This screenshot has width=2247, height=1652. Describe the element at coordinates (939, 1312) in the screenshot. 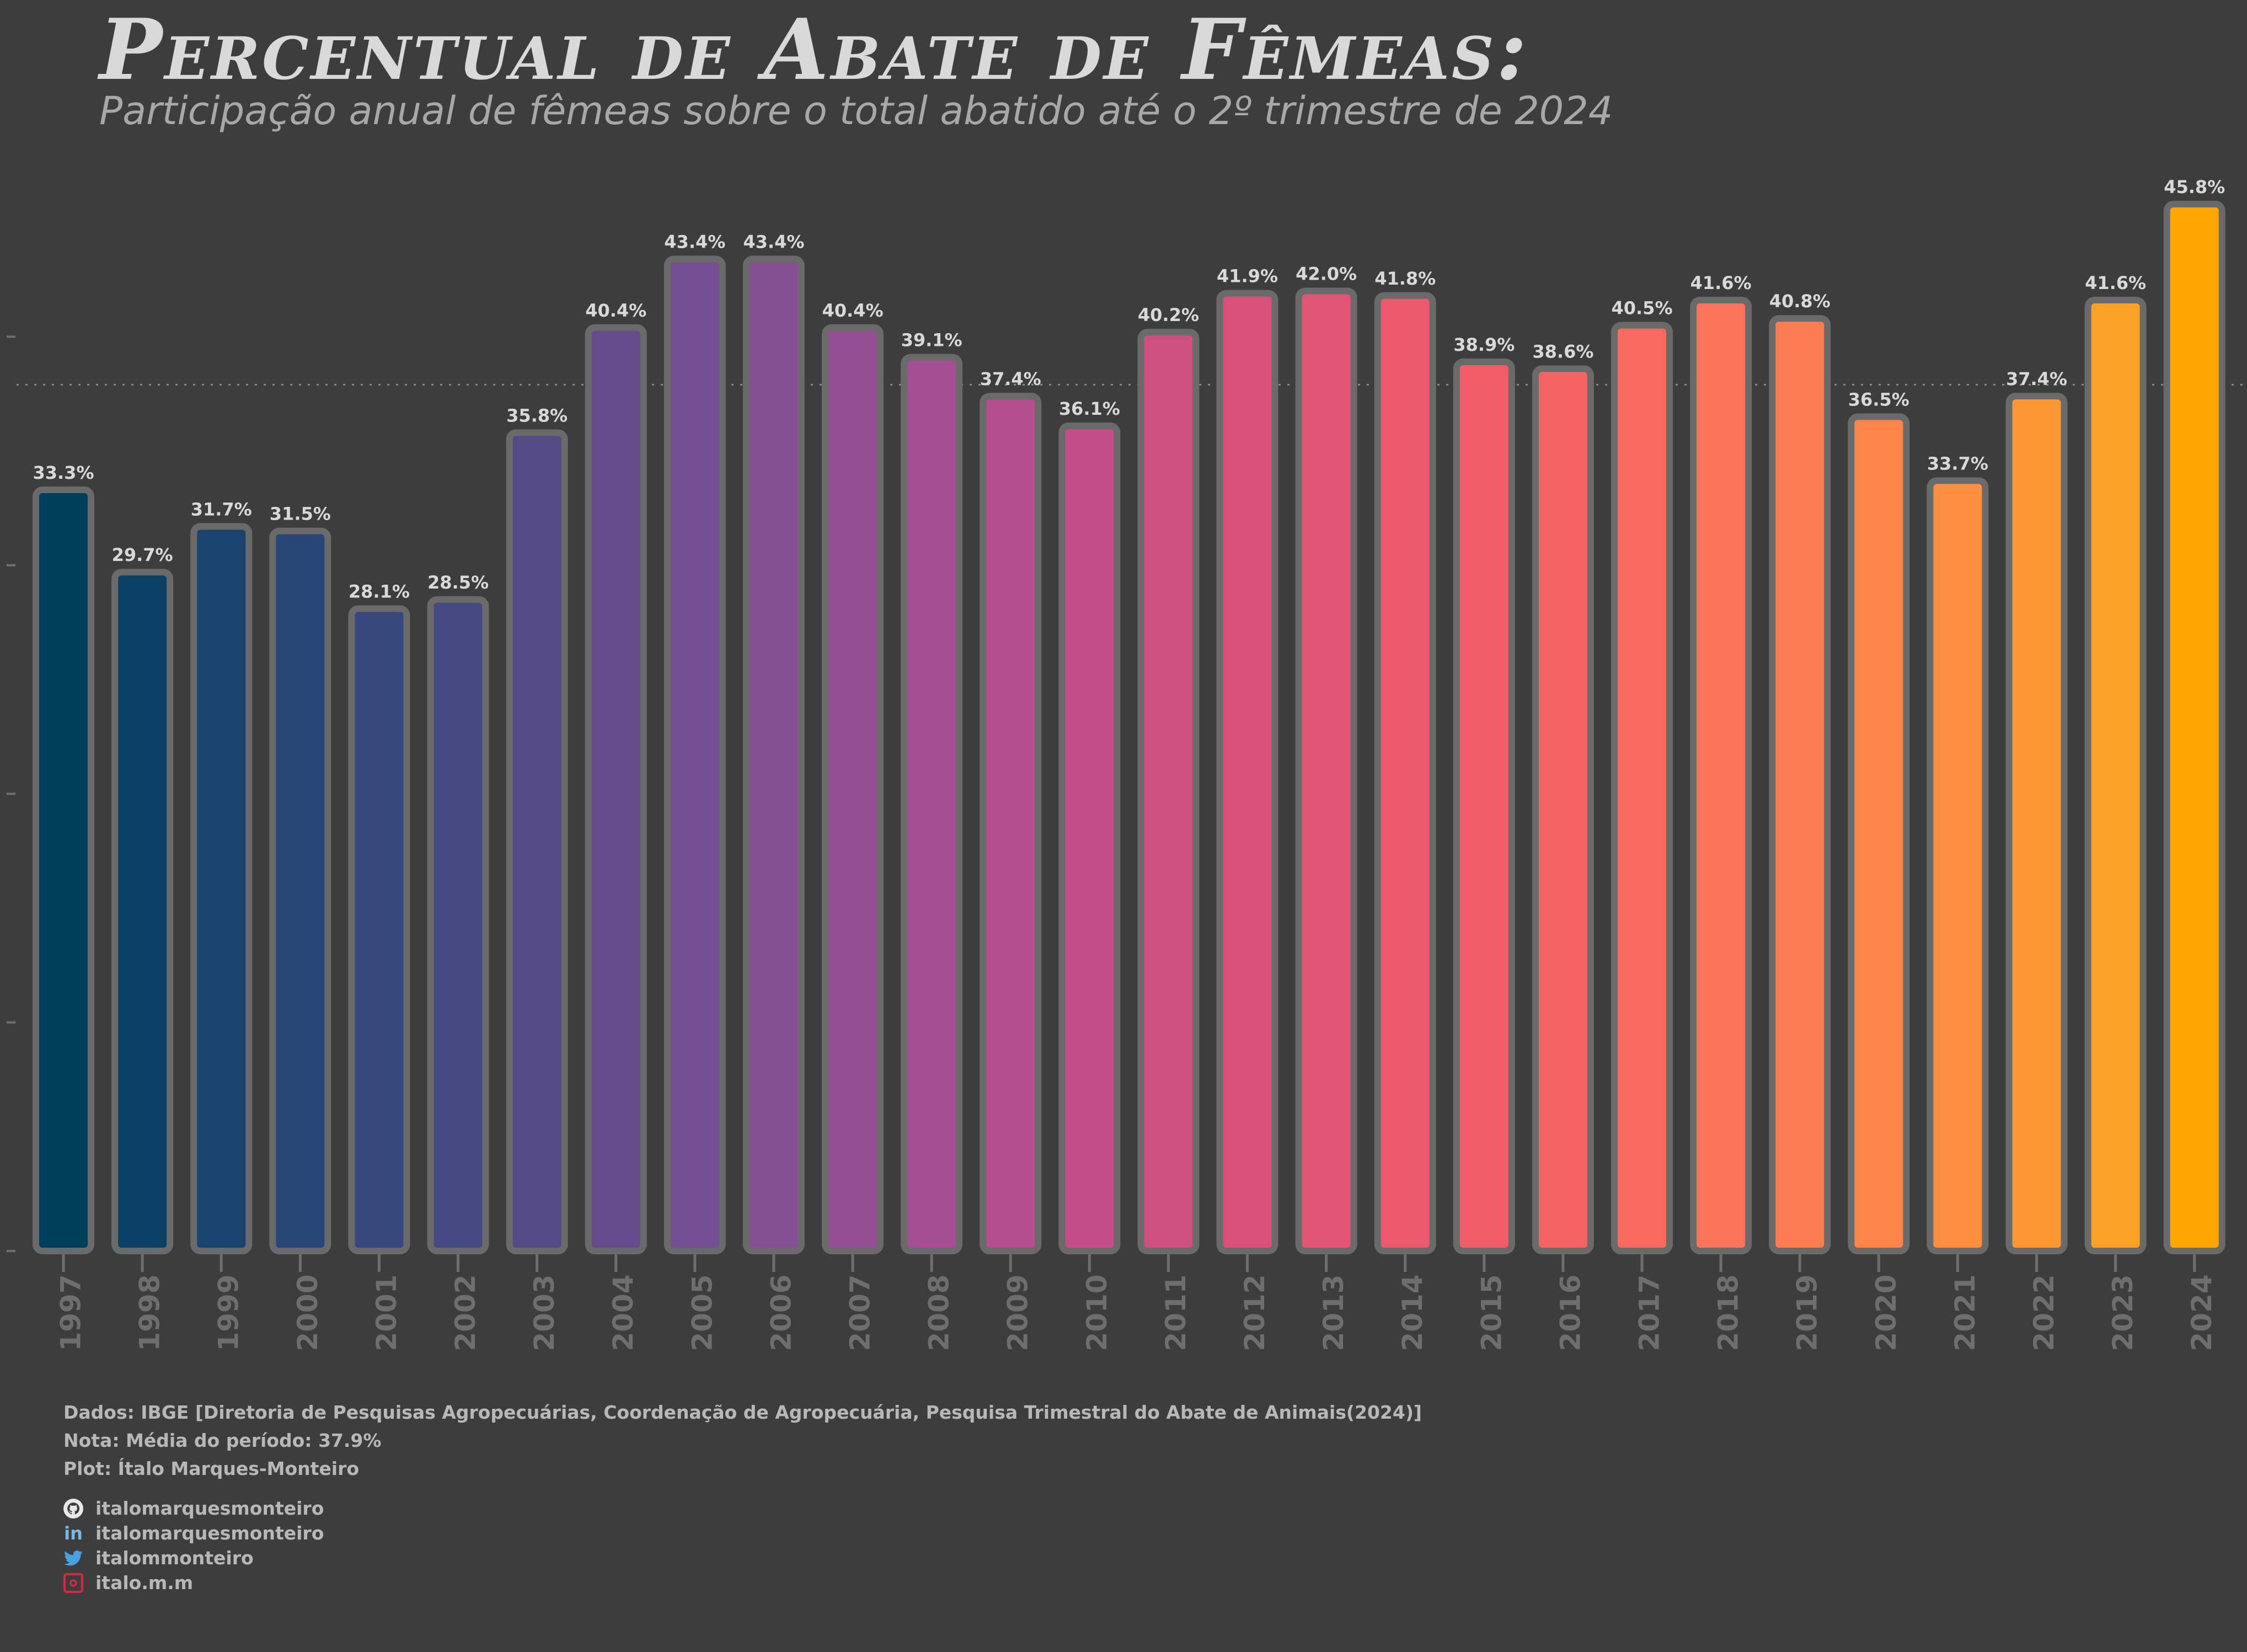

I see `x-tick-label: 2008` at that location.